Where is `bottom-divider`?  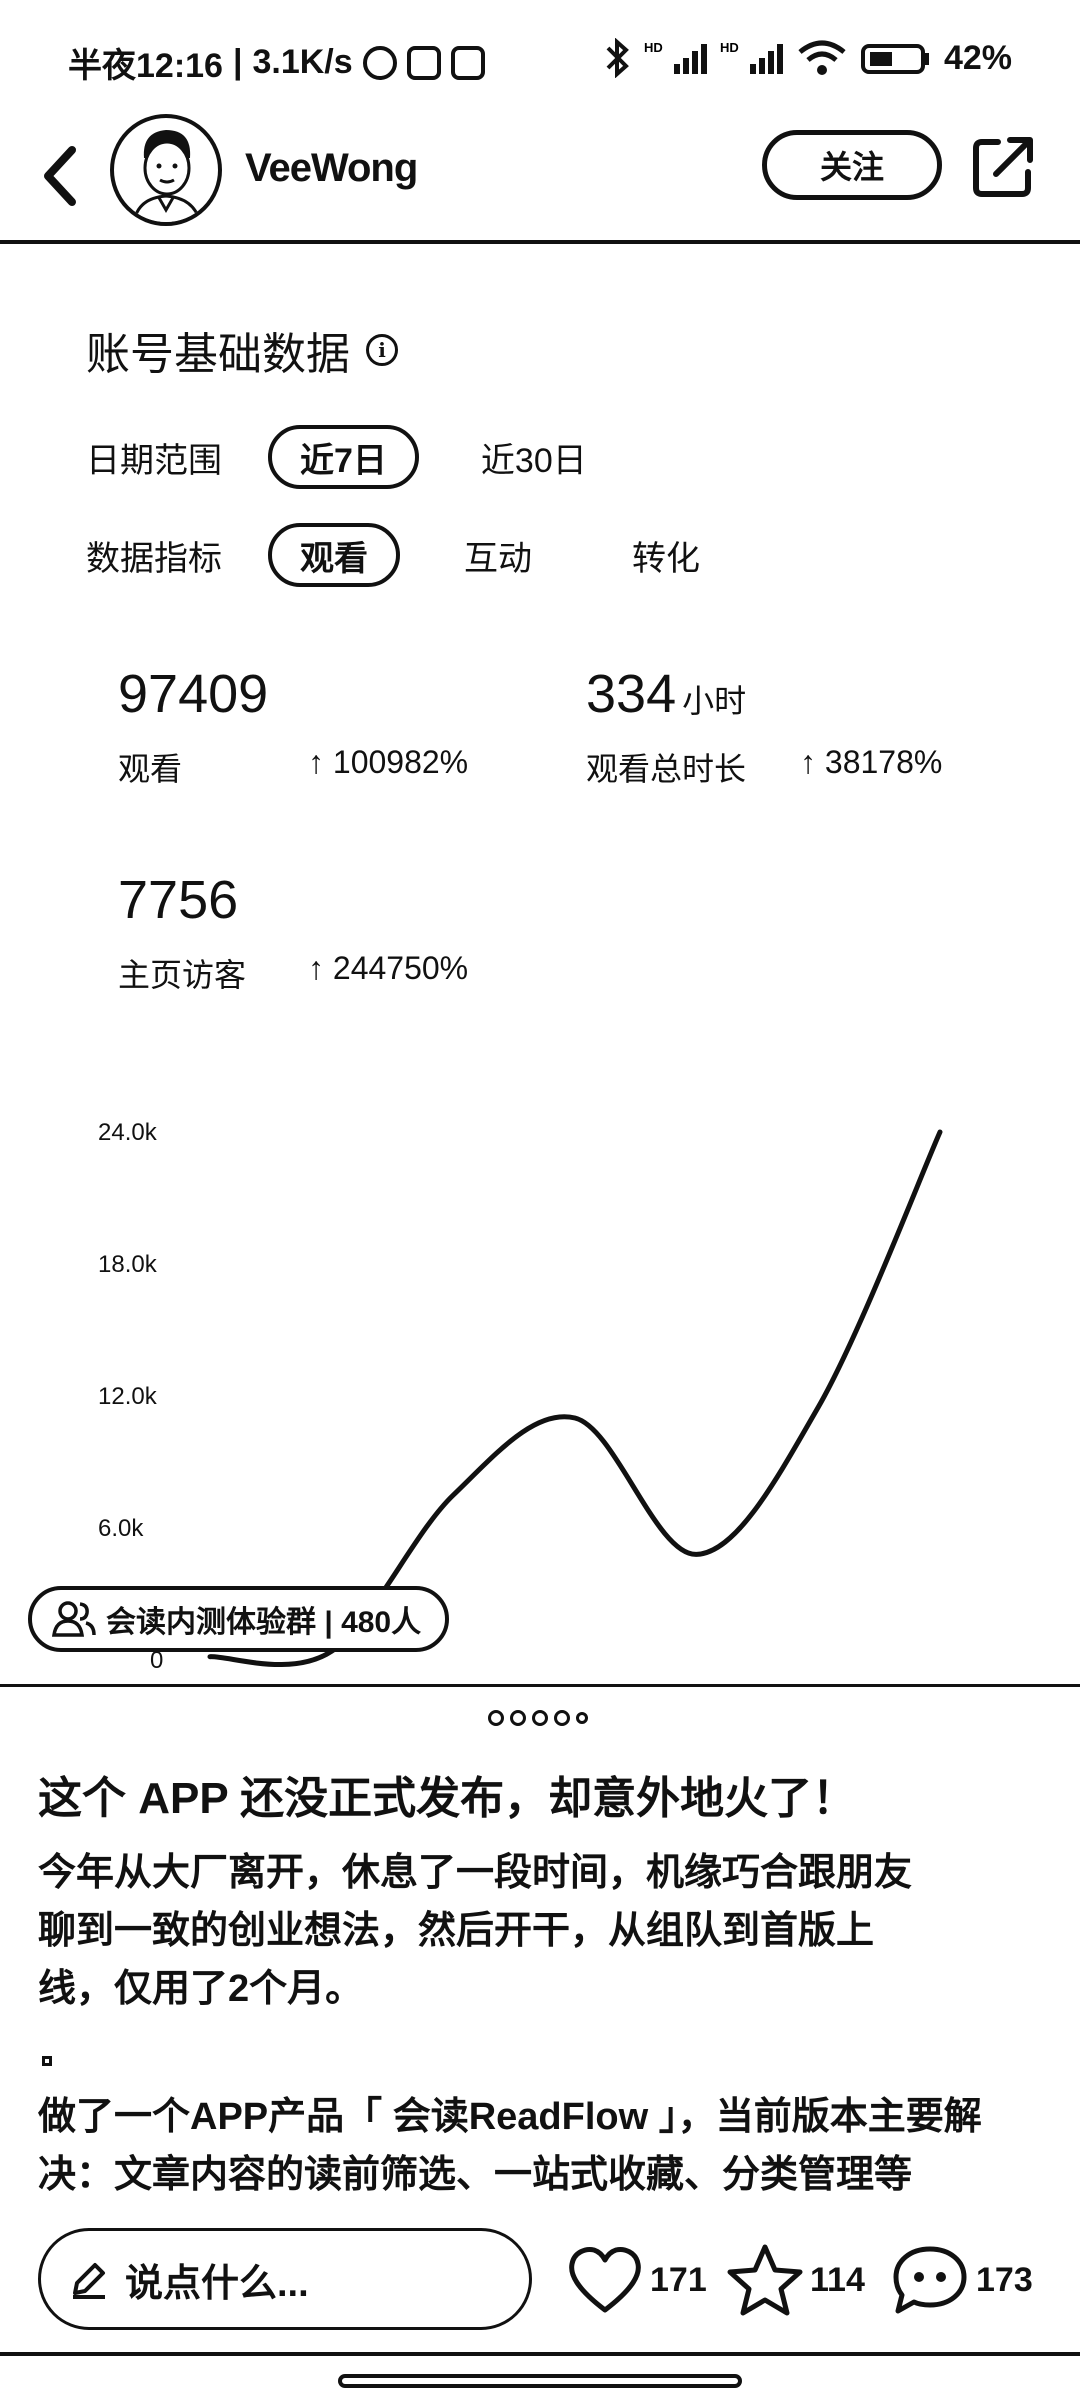
bottom-divider is located at coordinates (540, 2354).